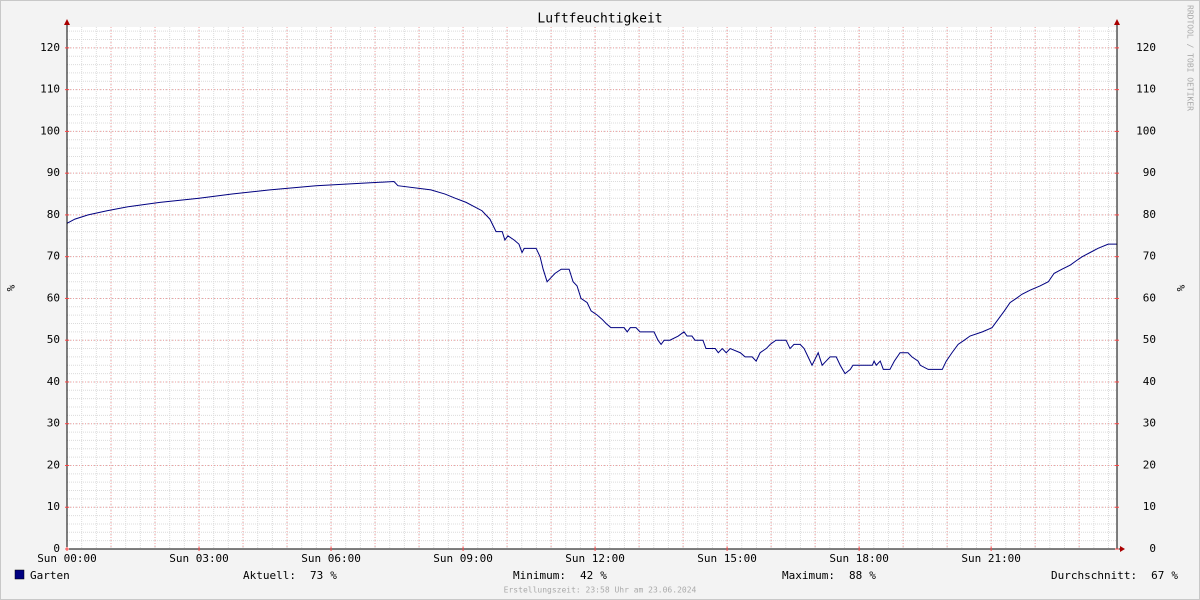 The width and height of the screenshot is (1200, 600). Describe the element at coordinates (53, 214) in the screenshot. I see `y-tick-label: 80` at that location.